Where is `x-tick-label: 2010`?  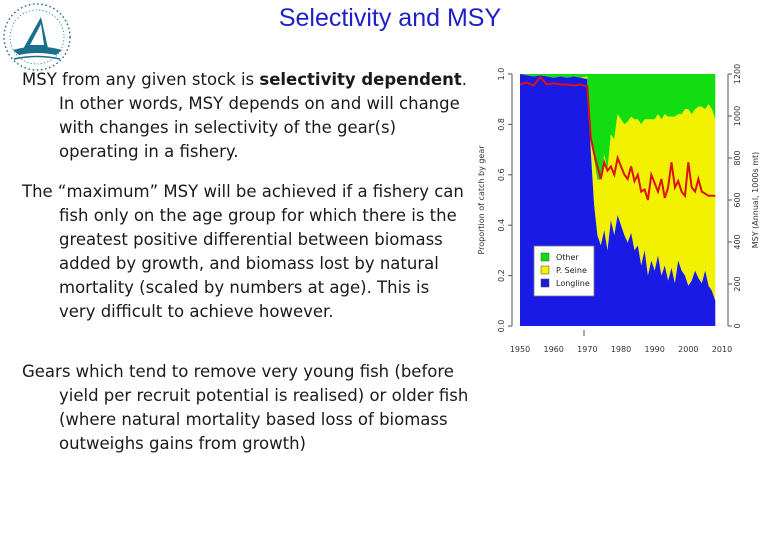 x-tick-label: 2010 is located at coordinates (722, 349).